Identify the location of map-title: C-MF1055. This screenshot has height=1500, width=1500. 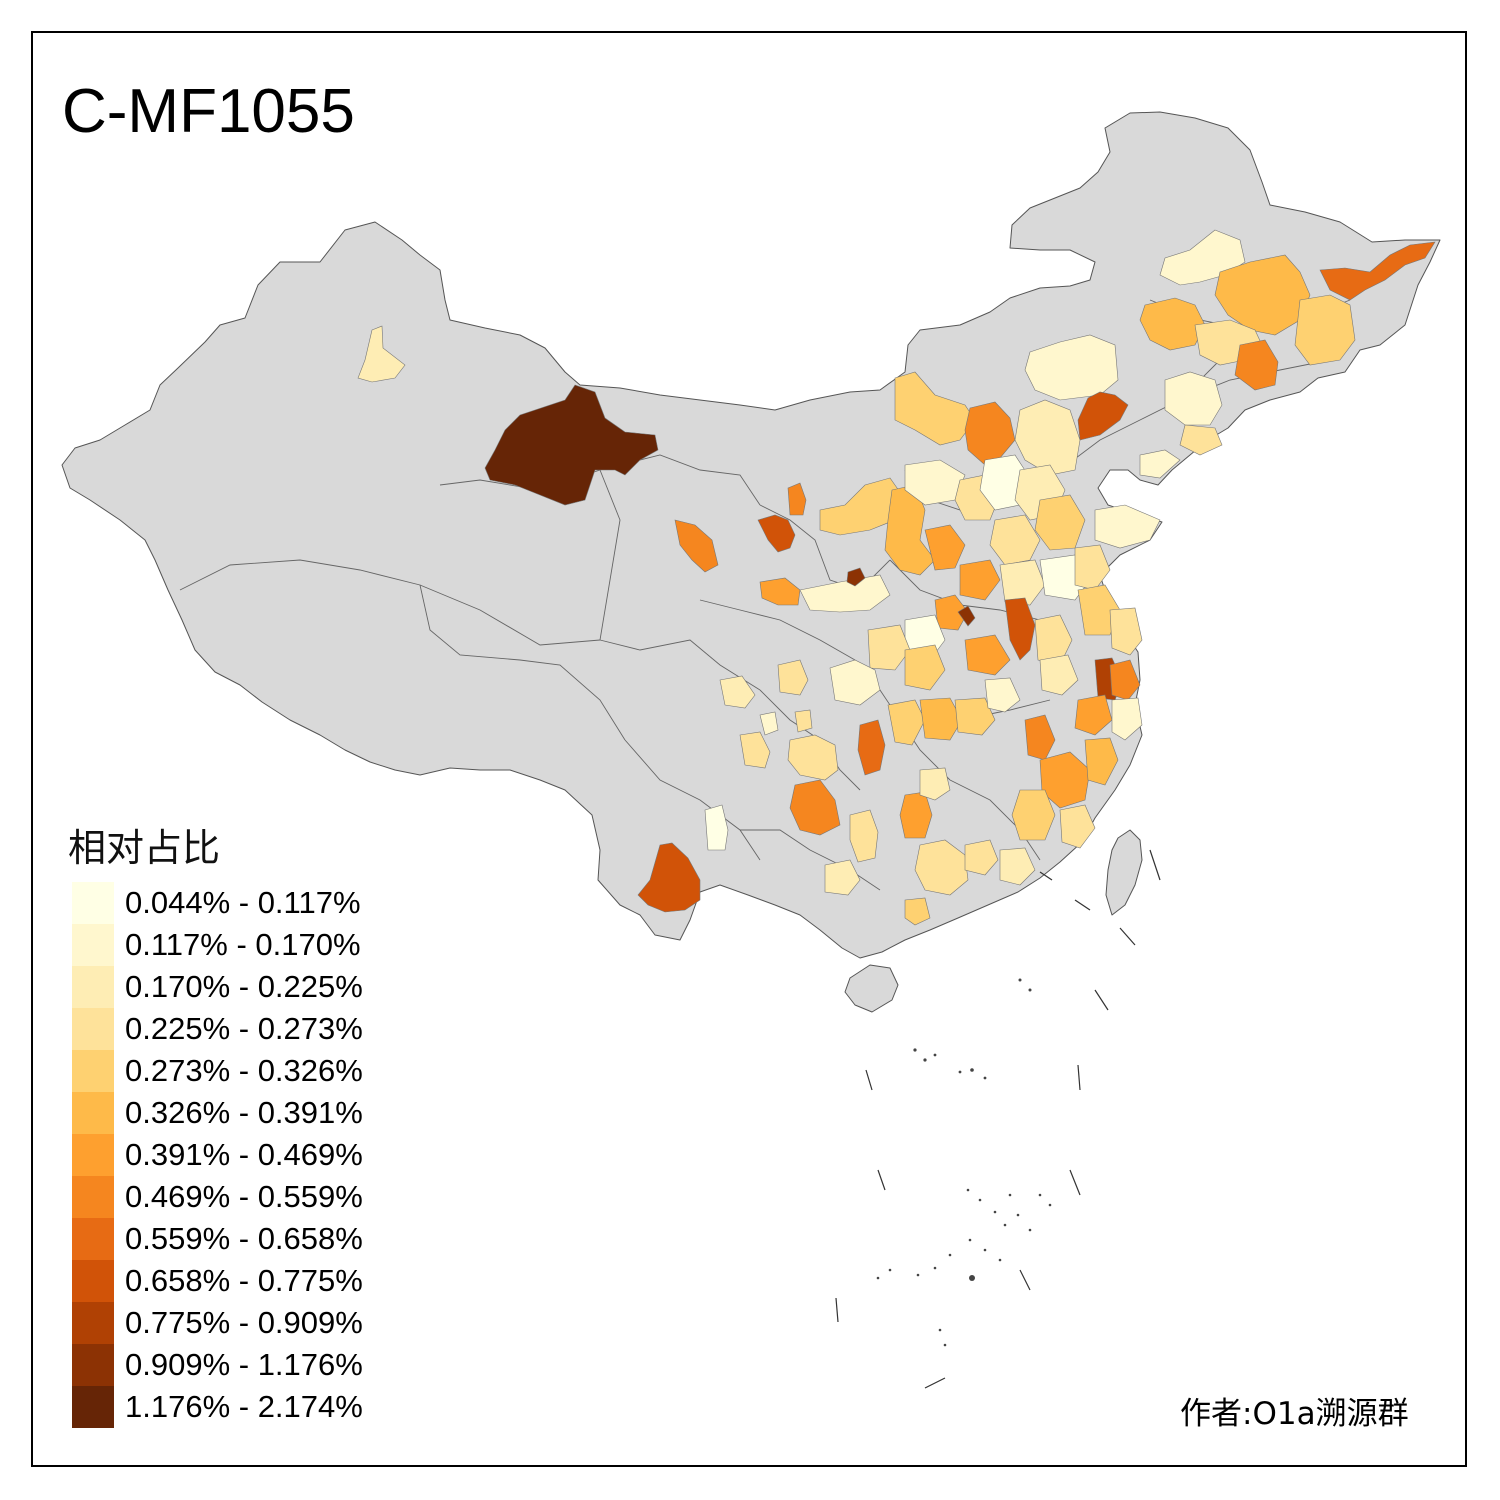
(208, 111).